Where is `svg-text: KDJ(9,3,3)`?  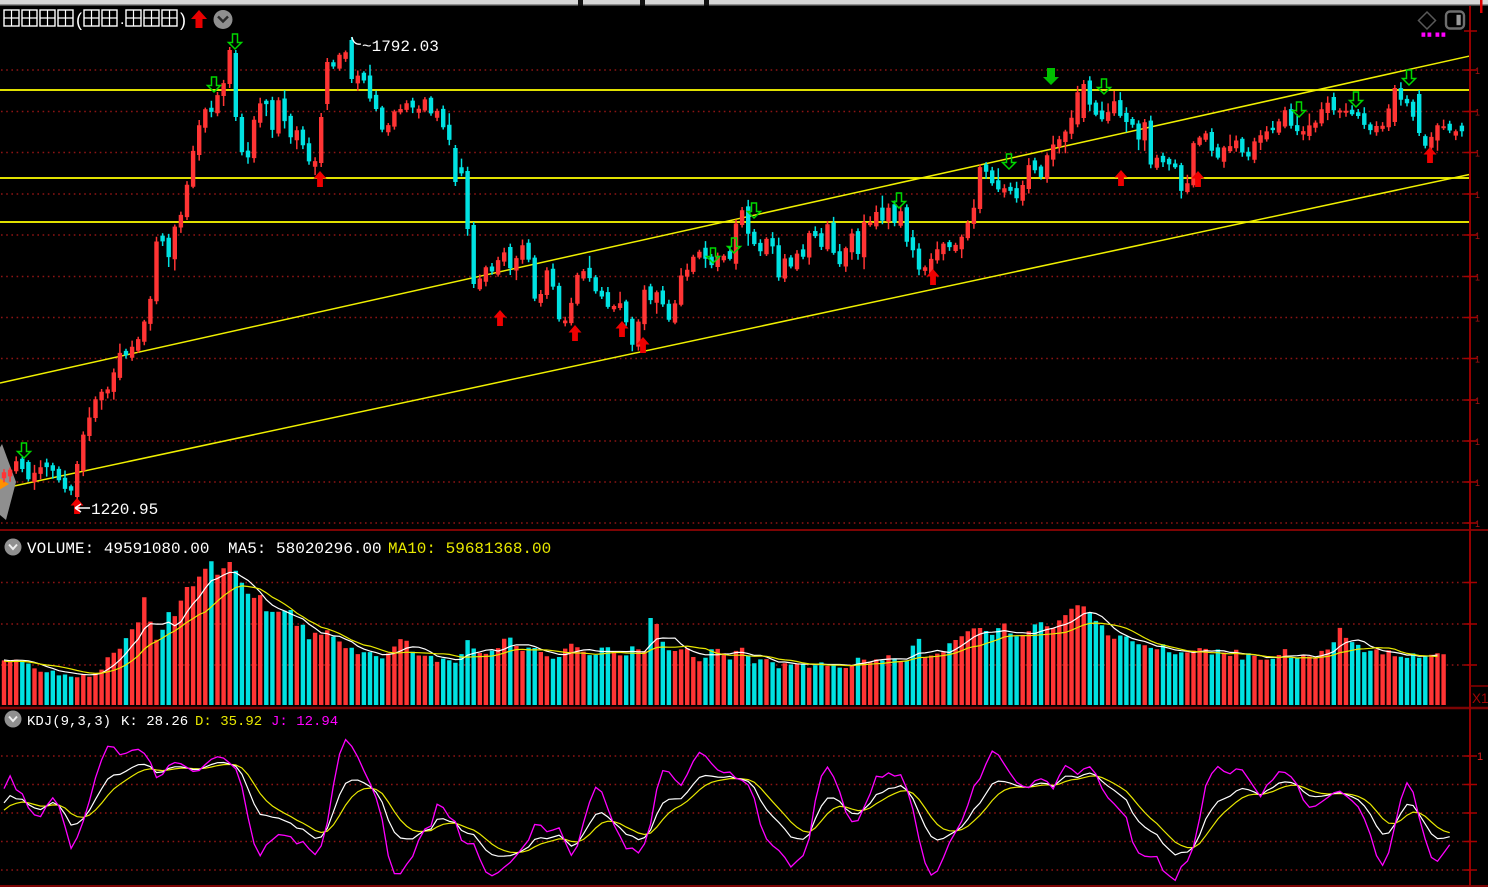
svg-text: KDJ(9,3,3) is located at coordinates (69, 722).